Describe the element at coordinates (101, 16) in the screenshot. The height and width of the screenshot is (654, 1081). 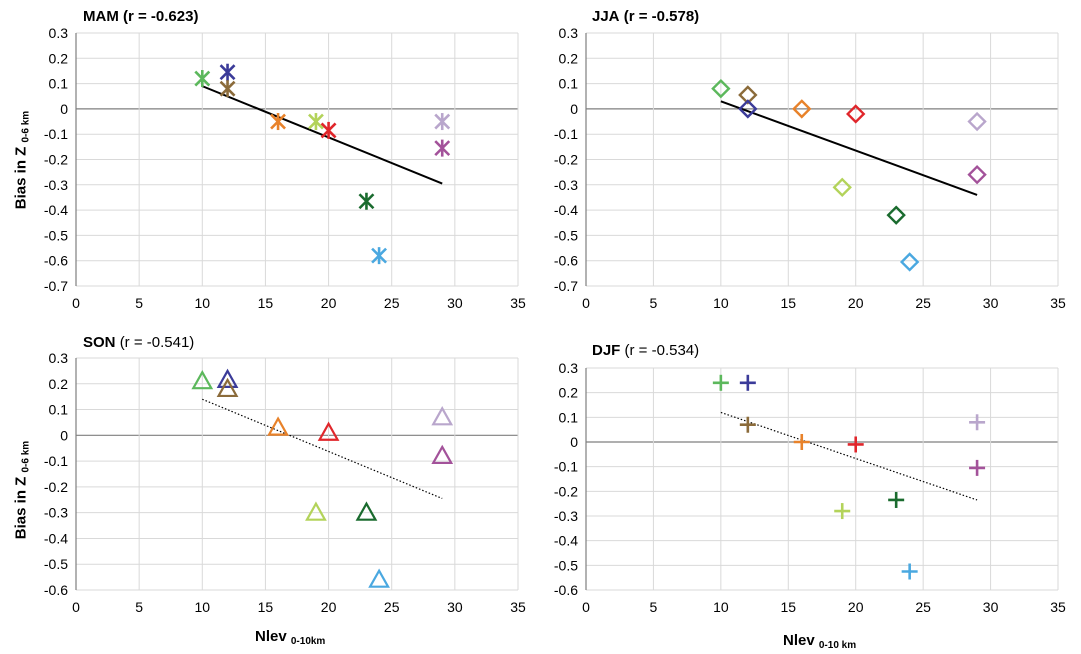
I see `panel-title-season: MAM` at that location.